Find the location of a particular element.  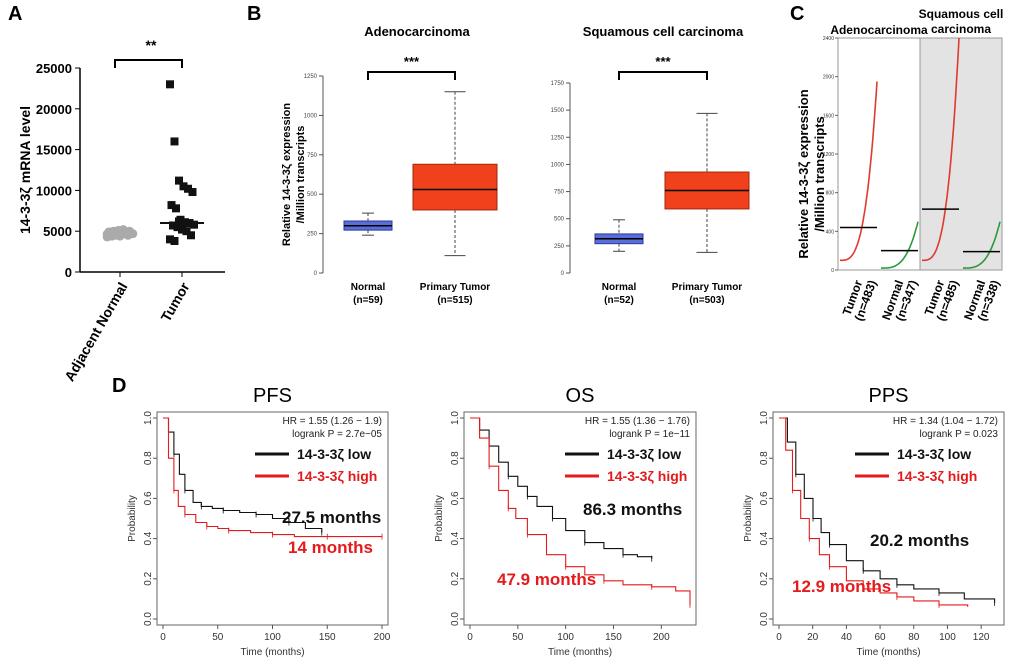

y-tick-label: 0.4 is located at coordinates (764, 538).